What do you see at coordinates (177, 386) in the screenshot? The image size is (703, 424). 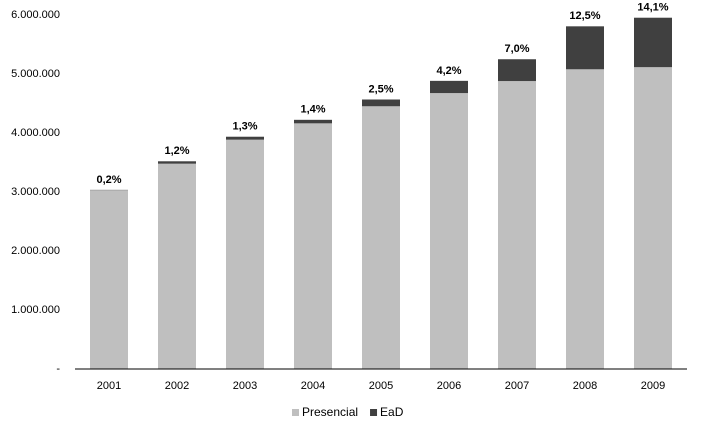 I see `x-tick-label: 2002` at bounding box center [177, 386].